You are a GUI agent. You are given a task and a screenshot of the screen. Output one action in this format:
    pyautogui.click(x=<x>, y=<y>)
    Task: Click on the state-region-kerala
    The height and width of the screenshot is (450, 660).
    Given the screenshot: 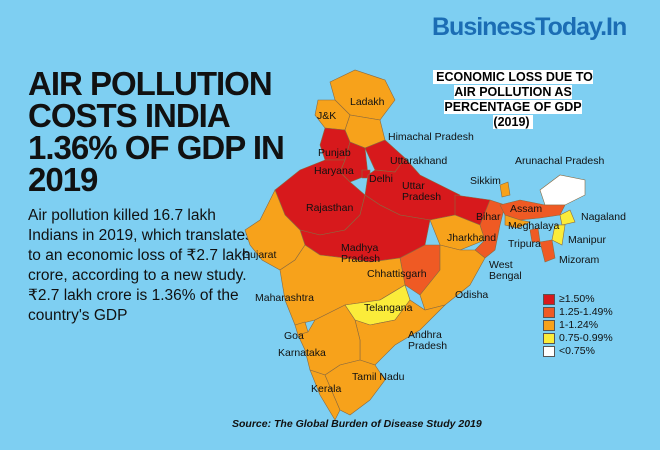 What is the action you would take?
    pyautogui.click(x=325, y=395)
    